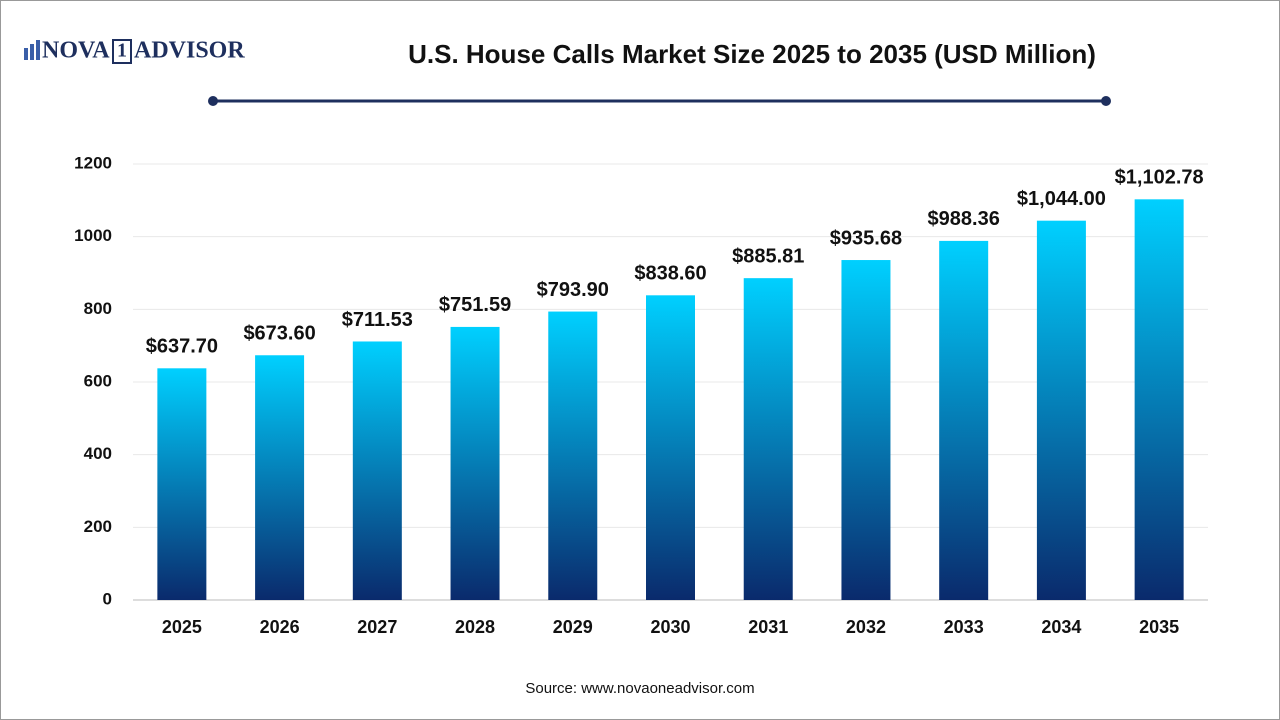 The width and height of the screenshot is (1280, 720). What do you see at coordinates (107, 598) in the screenshot?
I see `y-tick-label: 0` at bounding box center [107, 598].